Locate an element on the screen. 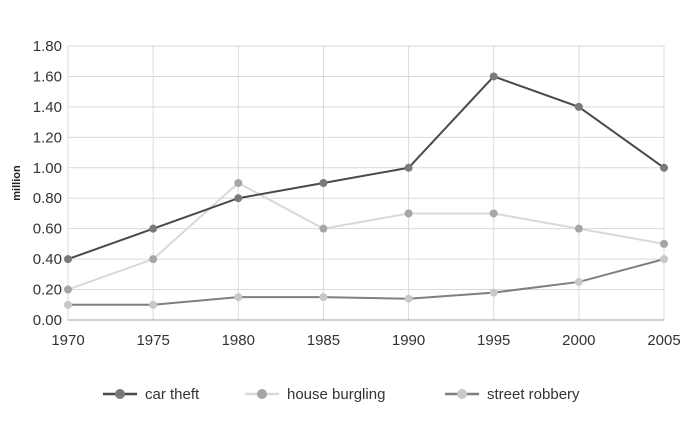 The height and width of the screenshot is (447, 698). x-tick-label: 1995 is located at coordinates (493, 340).